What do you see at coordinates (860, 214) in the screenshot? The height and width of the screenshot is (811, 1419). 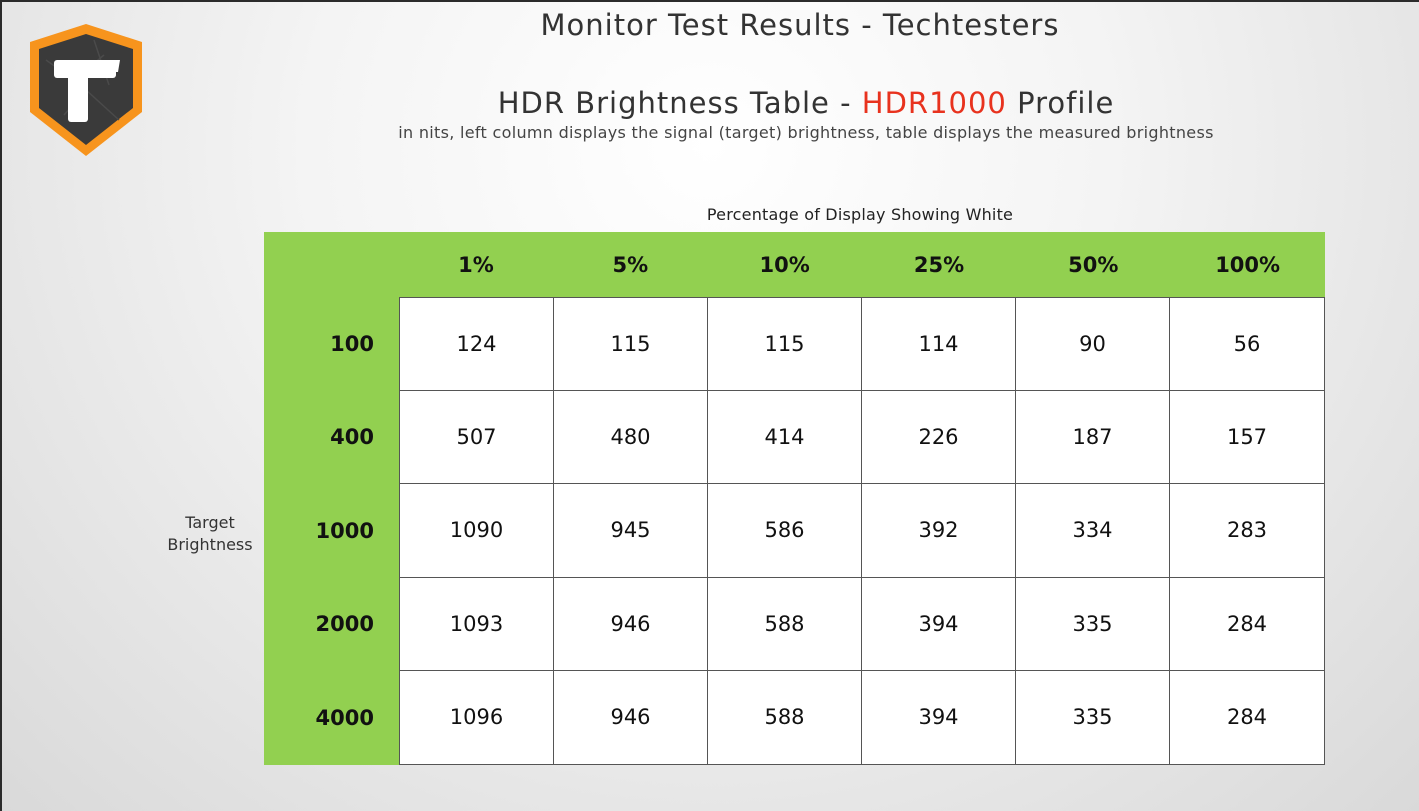 I see `column-axis-label: Percentage of Display Showing White` at bounding box center [860, 214].